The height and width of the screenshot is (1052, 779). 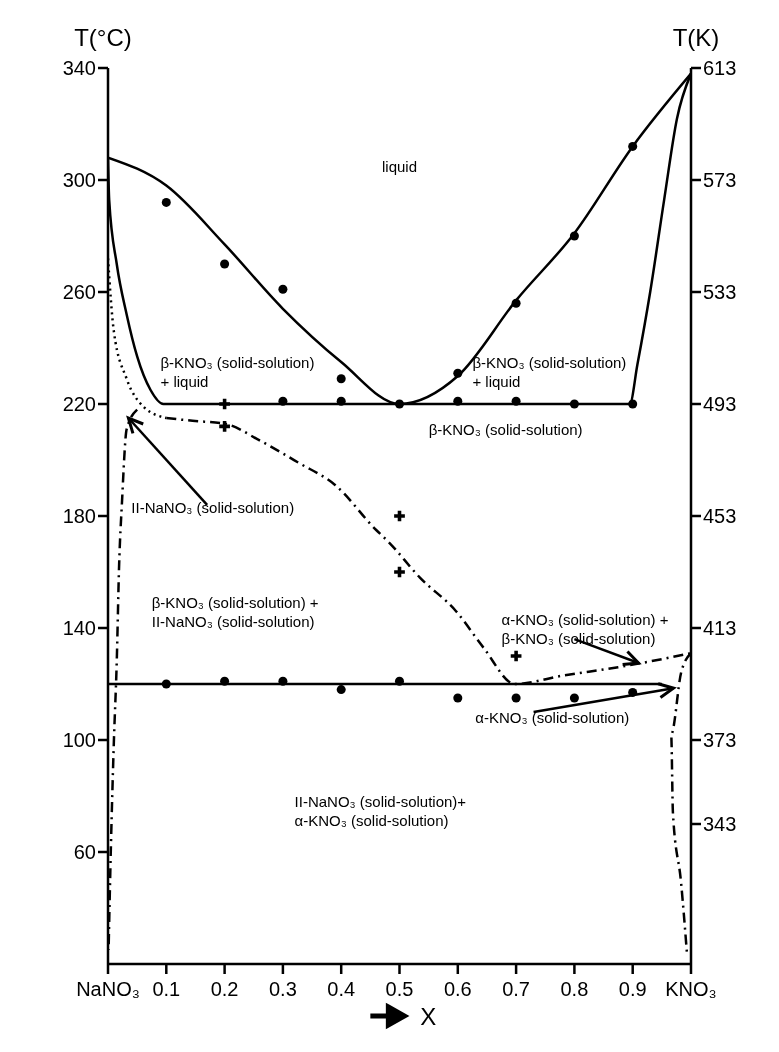 I want to click on x-axis-title: X, so click(x=428, y=1016).